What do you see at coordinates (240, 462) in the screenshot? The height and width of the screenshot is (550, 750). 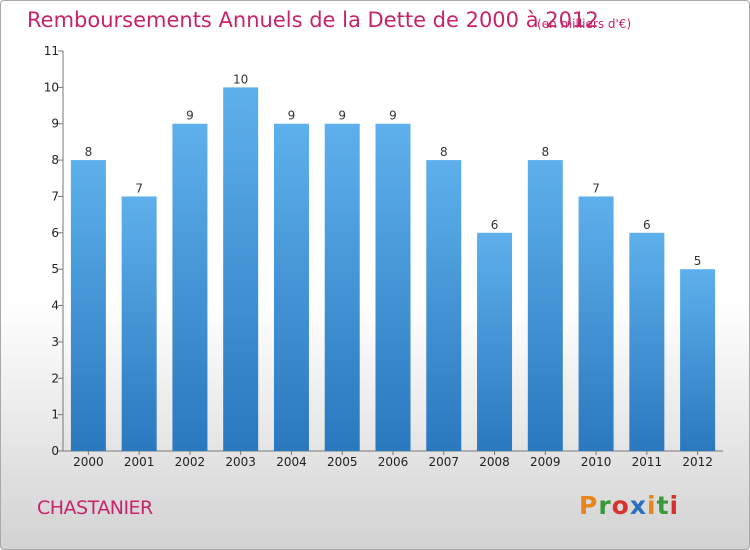 I see `x-tick-label: 2003` at bounding box center [240, 462].